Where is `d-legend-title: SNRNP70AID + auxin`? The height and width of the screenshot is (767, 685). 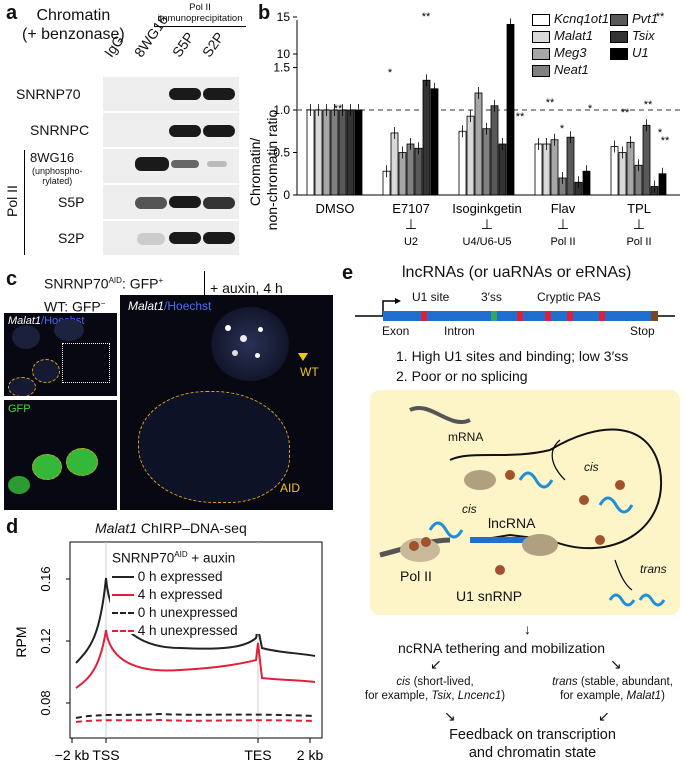 d-legend-title: SNRNP70AID + auxin is located at coordinates (175, 557).